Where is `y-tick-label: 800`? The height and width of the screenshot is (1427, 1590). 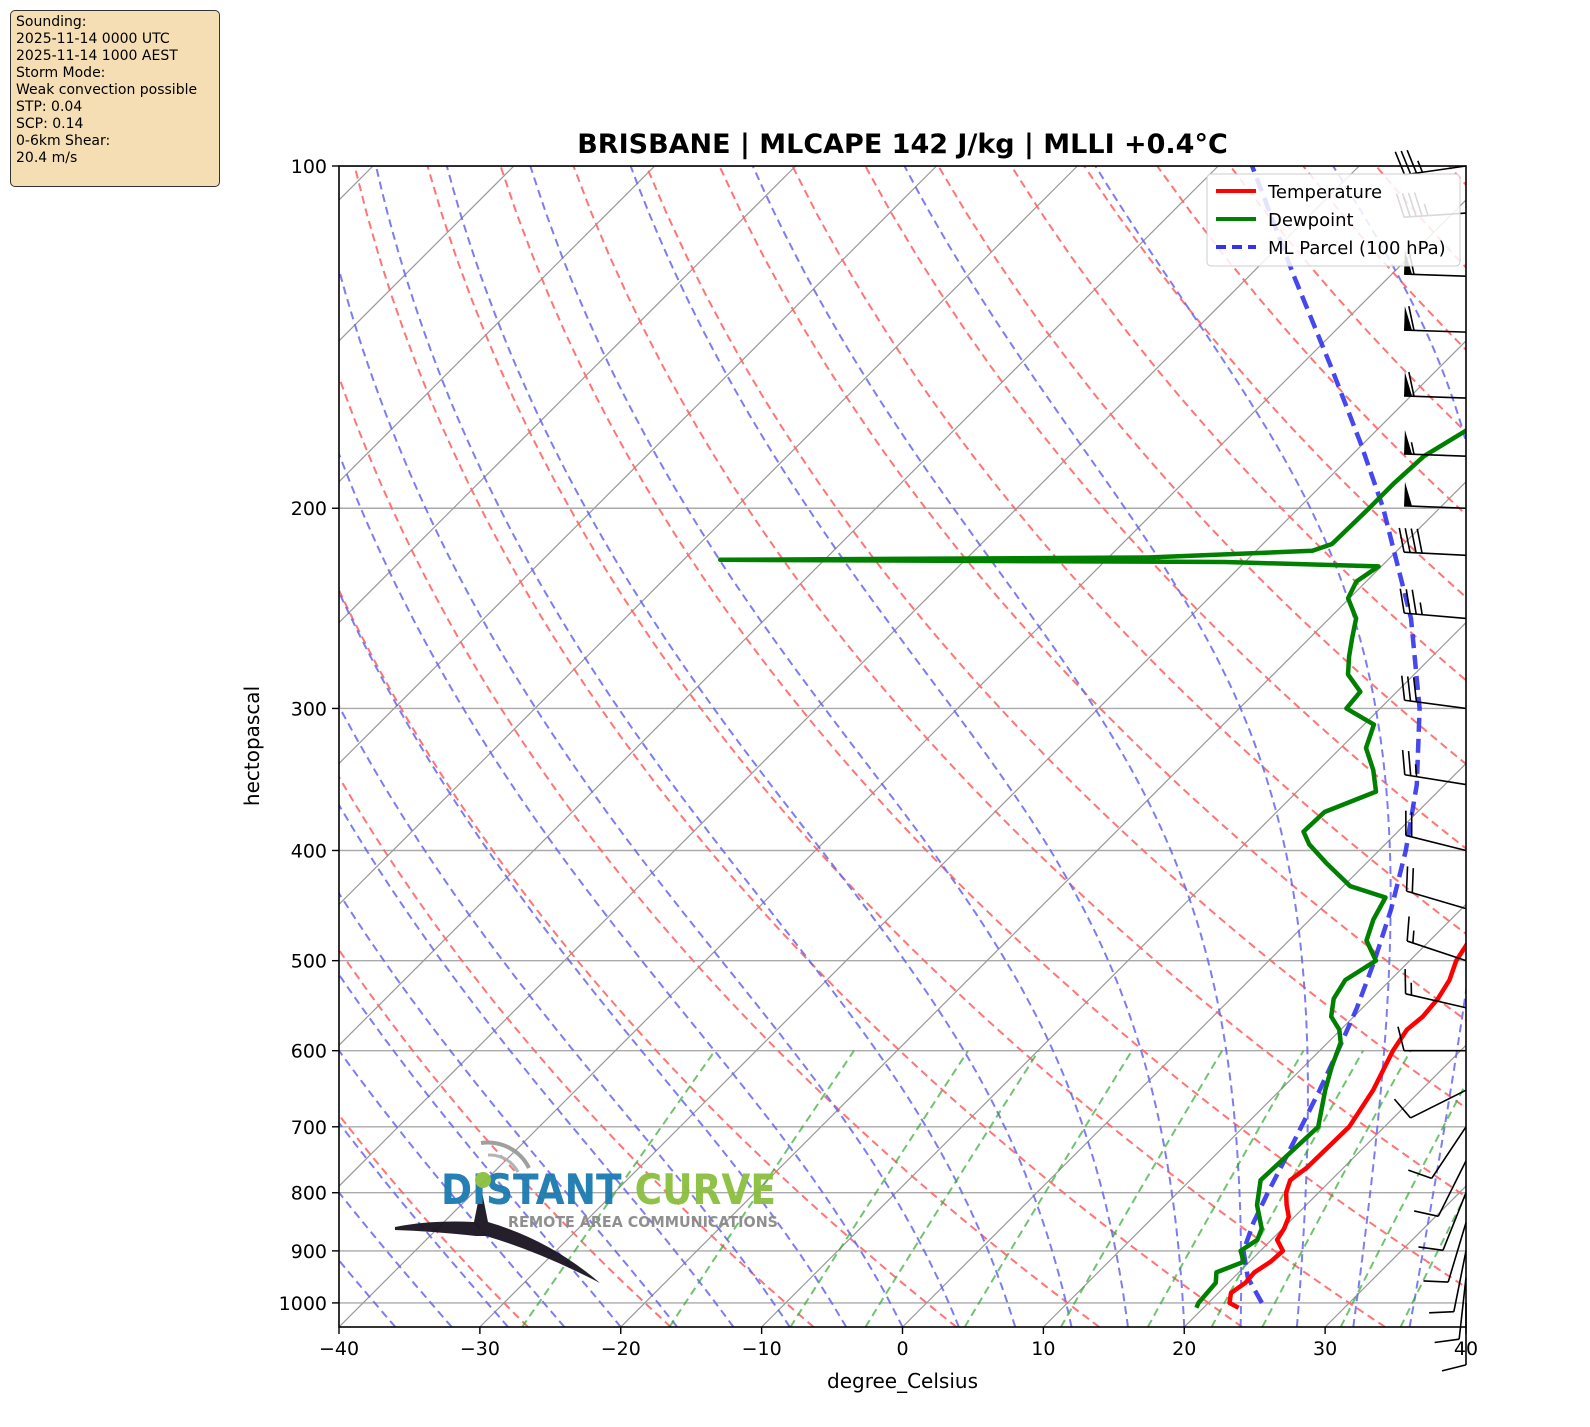 y-tick-label: 800 is located at coordinates (309, 1194).